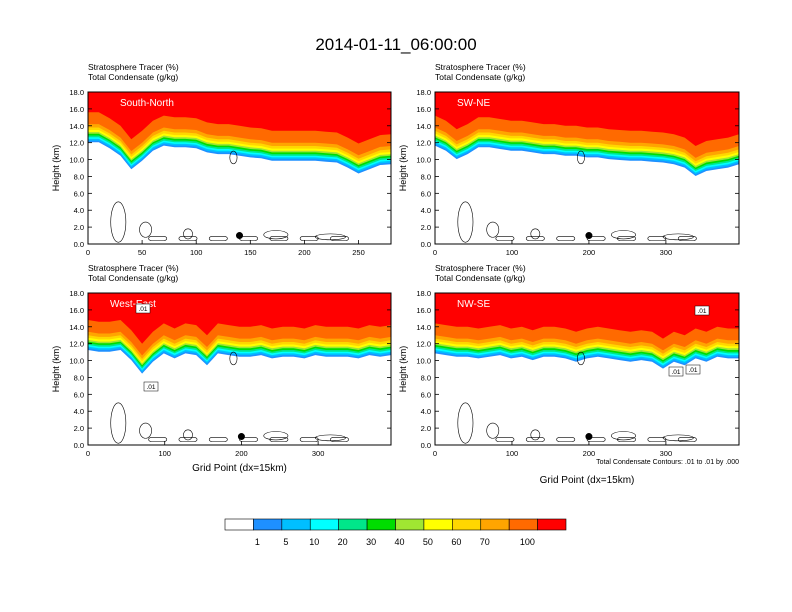  What do you see at coordinates (423, 327) in the screenshot?
I see `y-tick-label: 14.0` at bounding box center [423, 327].